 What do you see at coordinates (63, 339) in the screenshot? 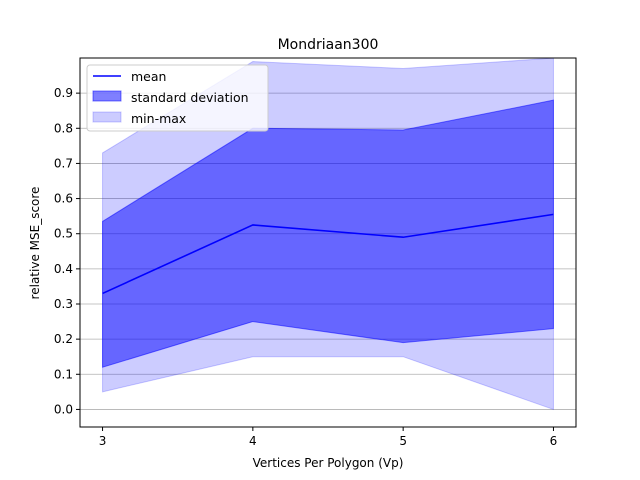
I see `y-tick-label-2: 0.2` at bounding box center [63, 339].